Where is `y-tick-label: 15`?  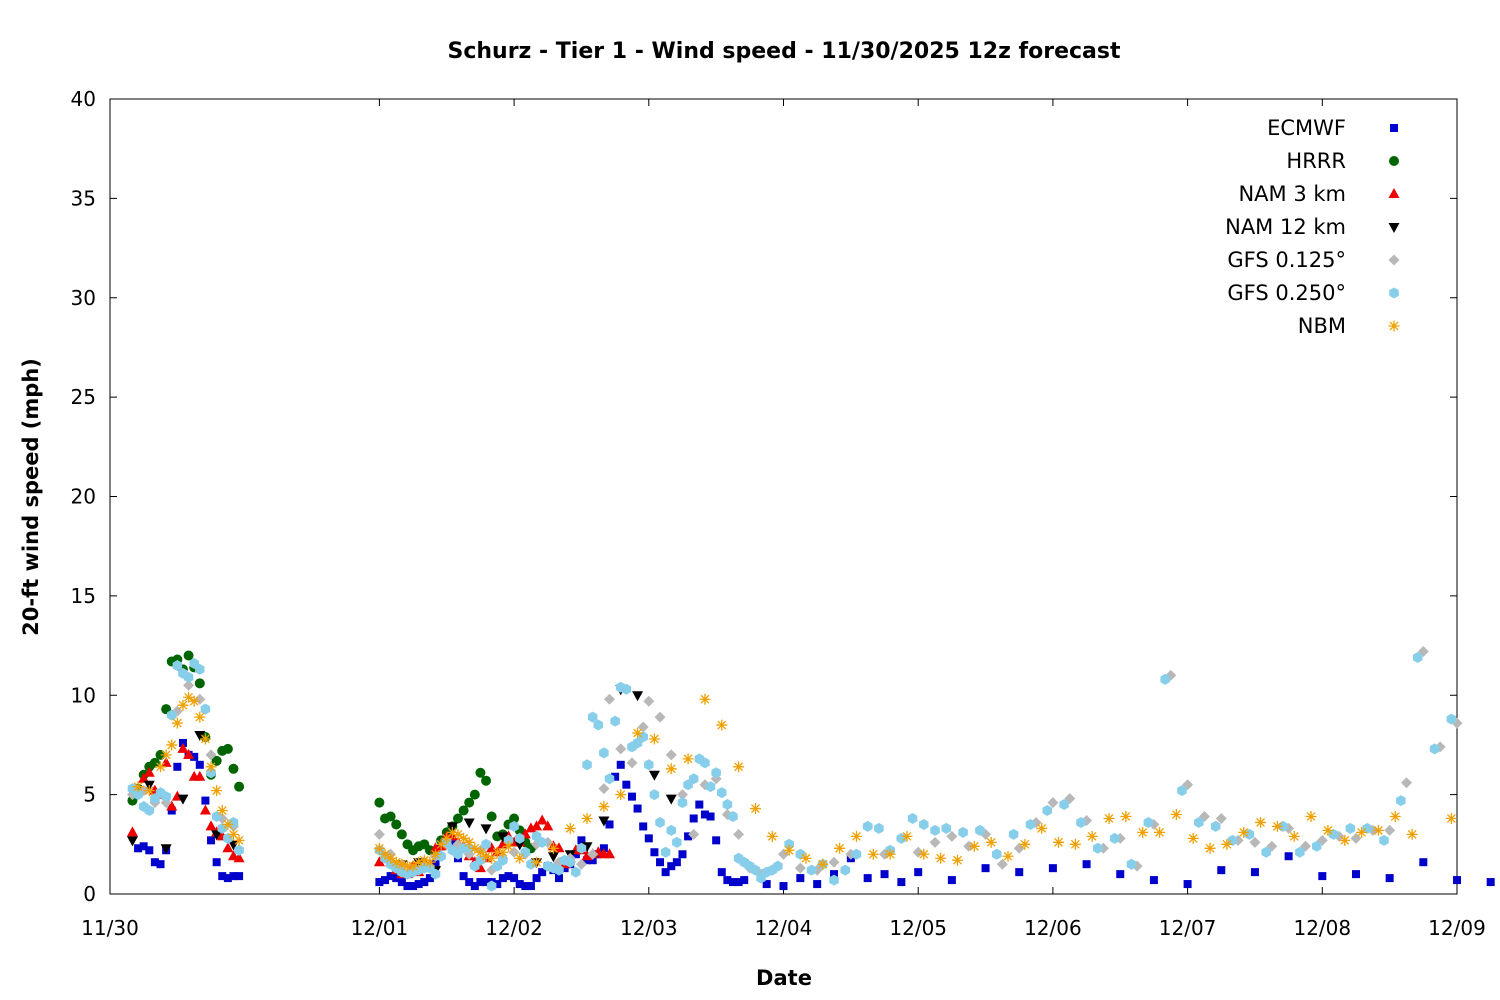 y-tick-label: 15 is located at coordinates (83, 596).